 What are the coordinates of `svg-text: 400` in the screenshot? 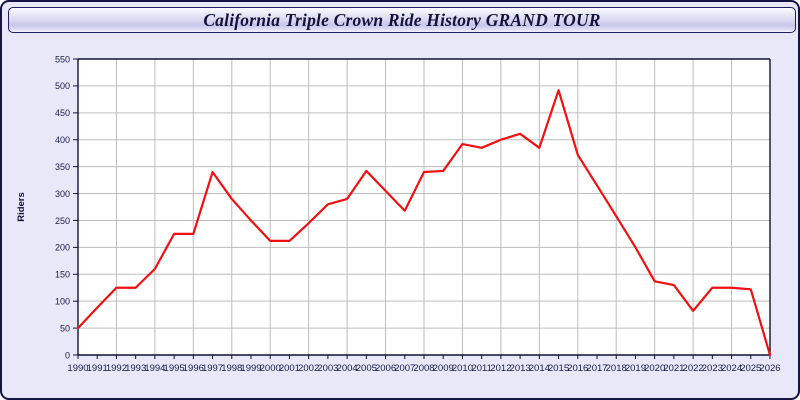 It's located at (62, 140).